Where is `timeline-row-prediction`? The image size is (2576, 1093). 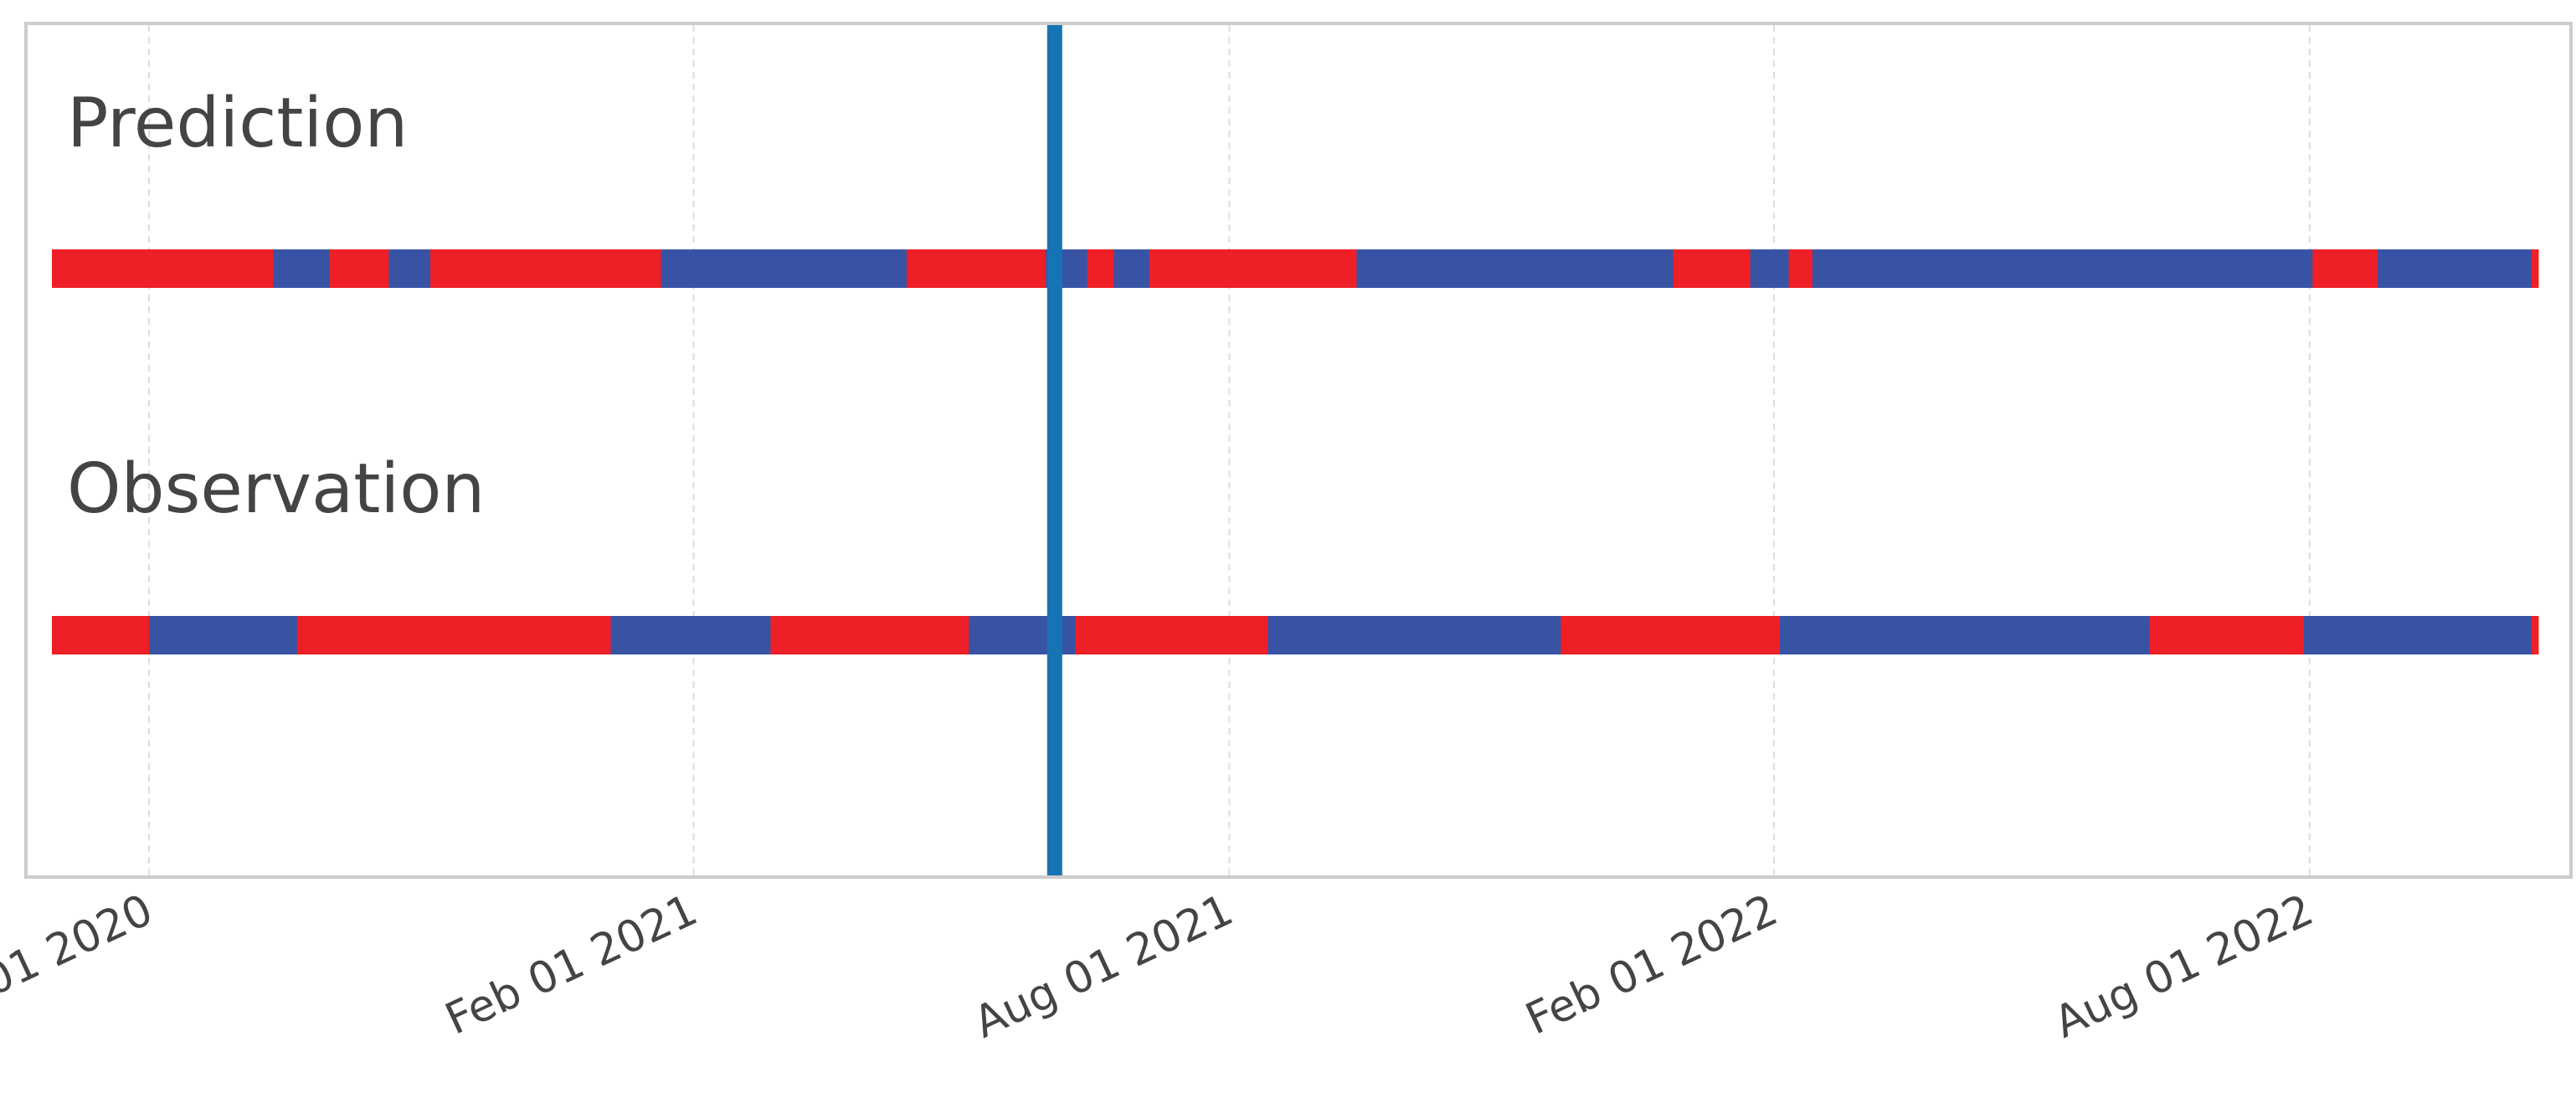
timeline-row-prediction is located at coordinates (1295, 268).